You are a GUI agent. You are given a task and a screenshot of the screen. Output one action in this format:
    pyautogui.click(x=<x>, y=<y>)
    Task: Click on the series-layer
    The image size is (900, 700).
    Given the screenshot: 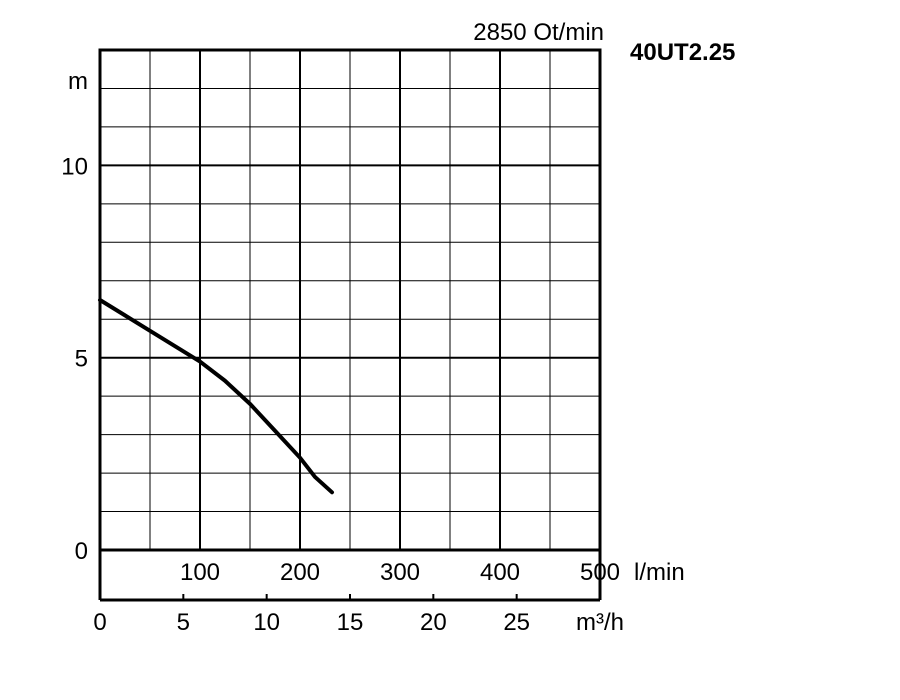 What is the action you would take?
    pyautogui.click(x=216, y=396)
    